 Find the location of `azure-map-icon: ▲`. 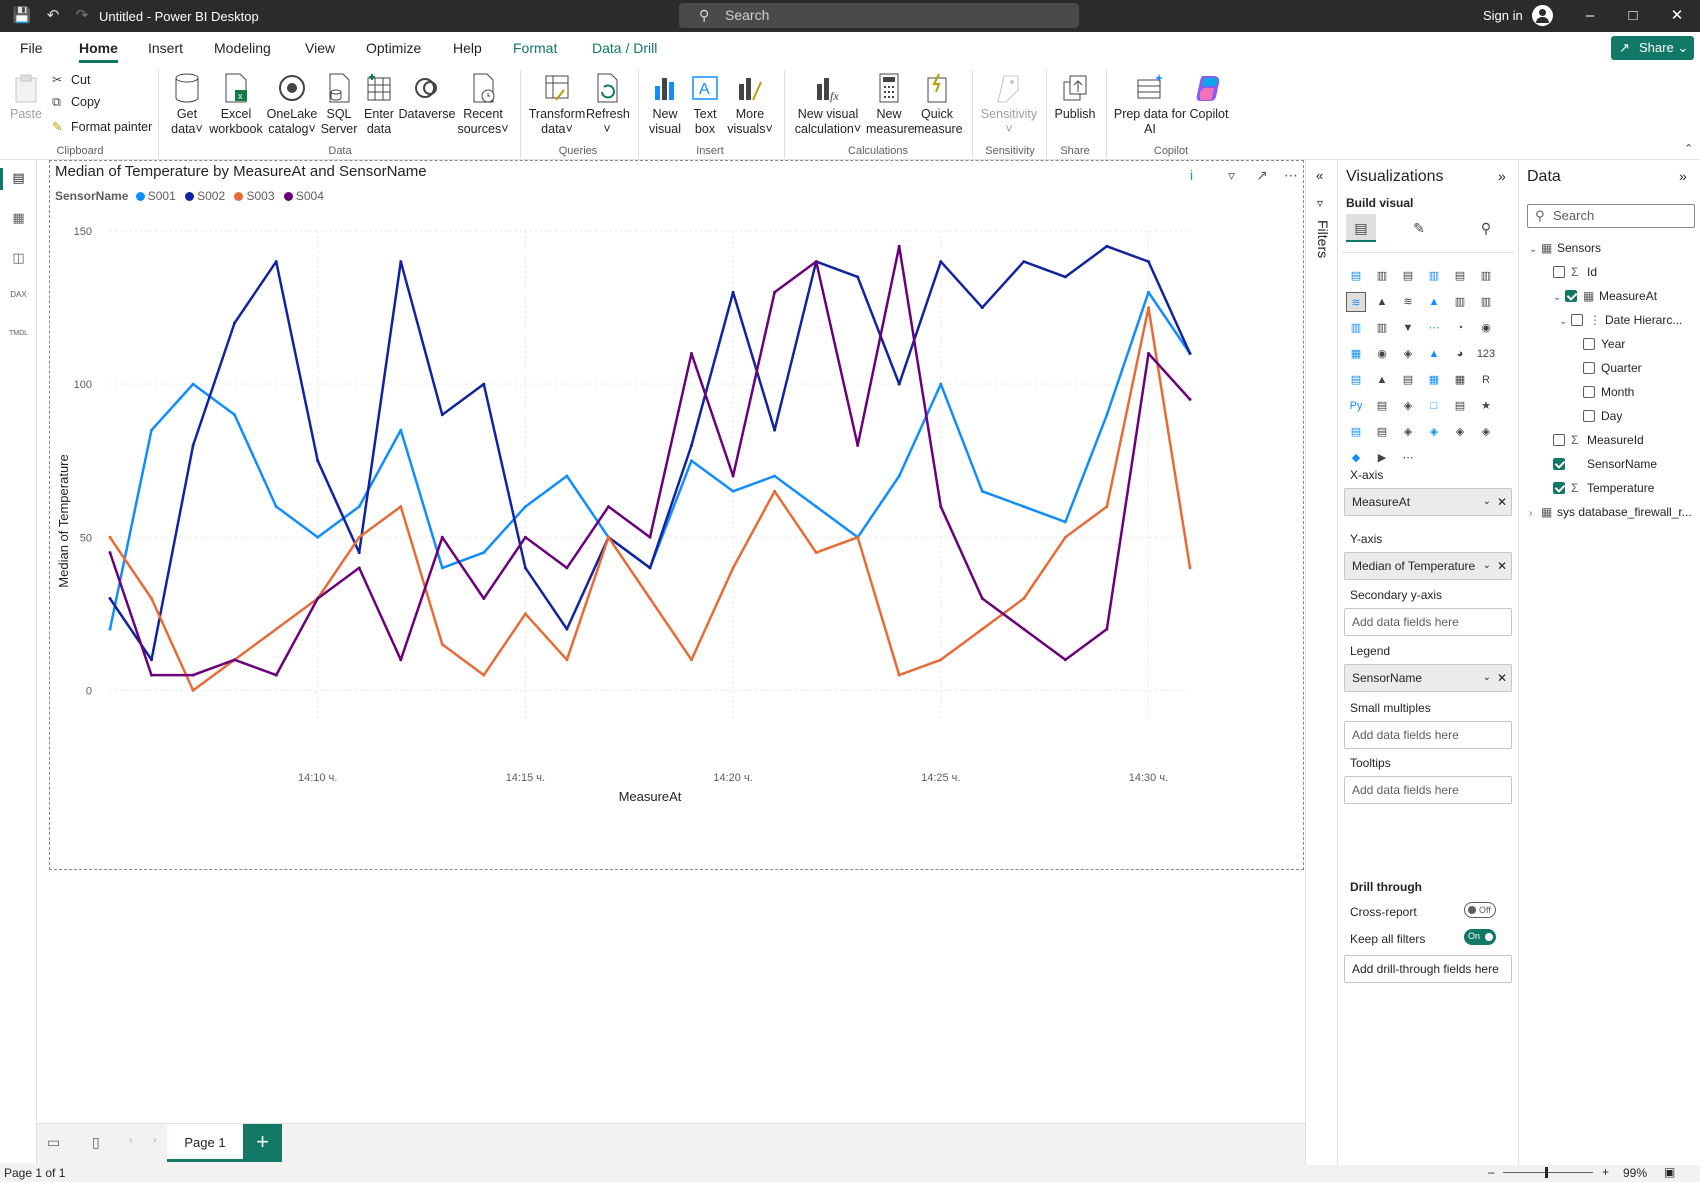

azure-map-icon: ▲ is located at coordinates (1434, 354).